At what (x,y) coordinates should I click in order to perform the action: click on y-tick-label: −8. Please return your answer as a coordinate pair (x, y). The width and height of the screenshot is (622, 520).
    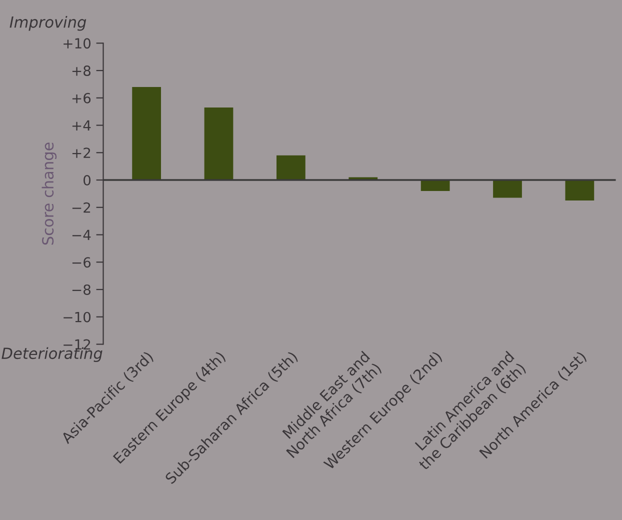
    Looking at the image, I should click on (81, 289).